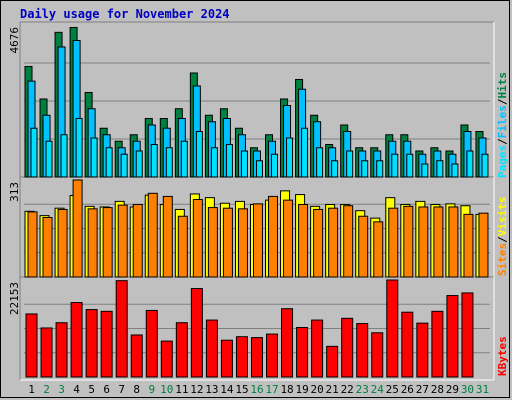 Image resolution: width=512 pixels, height=400 pixels. Describe the element at coordinates (106, 389) in the screenshot. I see `day-label-6: 6` at that location.